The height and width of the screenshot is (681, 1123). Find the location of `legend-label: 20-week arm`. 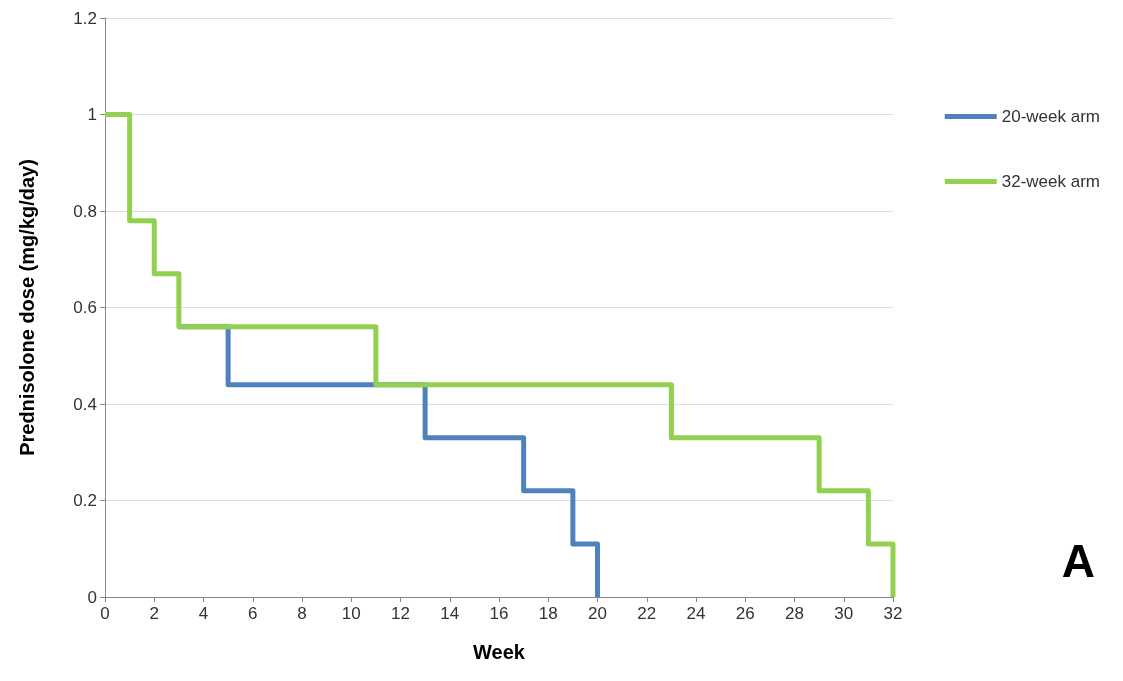

legend-label: 20-week arm is located at coordinates (1051, 116).